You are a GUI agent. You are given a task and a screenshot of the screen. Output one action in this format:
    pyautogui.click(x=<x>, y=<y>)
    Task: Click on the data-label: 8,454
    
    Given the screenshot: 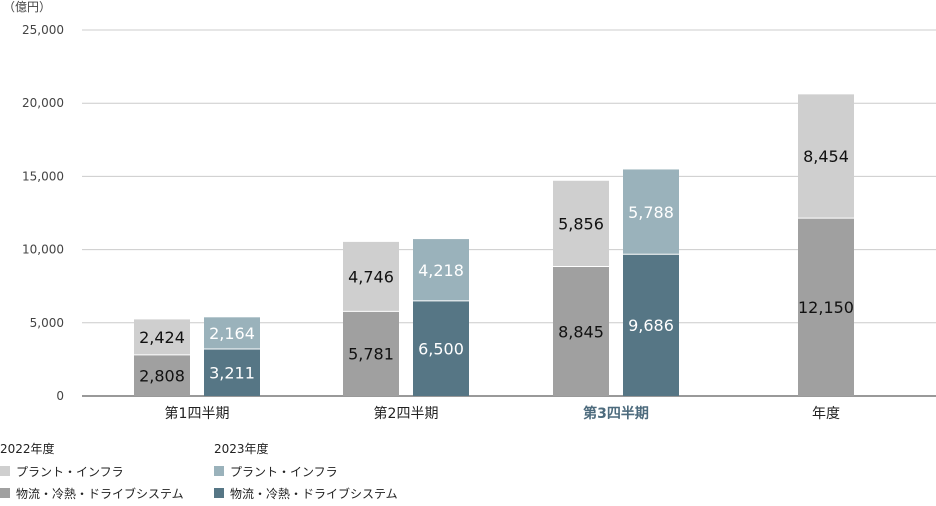 What is the action you would take?
    pyautogui.click(x=826, y=156)
    